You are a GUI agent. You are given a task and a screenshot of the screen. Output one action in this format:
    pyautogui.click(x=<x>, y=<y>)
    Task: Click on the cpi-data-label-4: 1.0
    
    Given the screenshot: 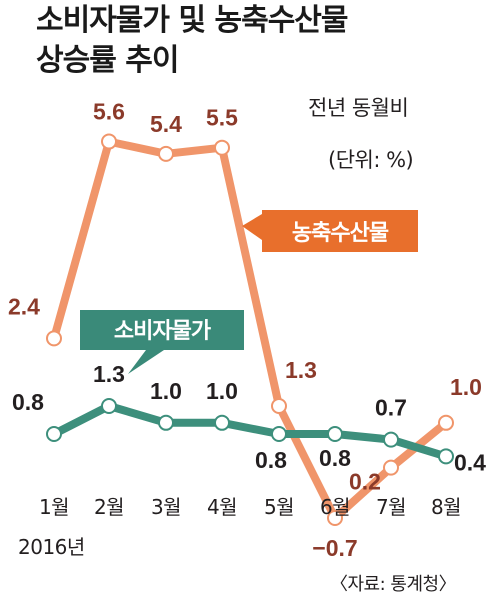 What is the action you would take?
    pyautogui.click(x=222, y=391)
    